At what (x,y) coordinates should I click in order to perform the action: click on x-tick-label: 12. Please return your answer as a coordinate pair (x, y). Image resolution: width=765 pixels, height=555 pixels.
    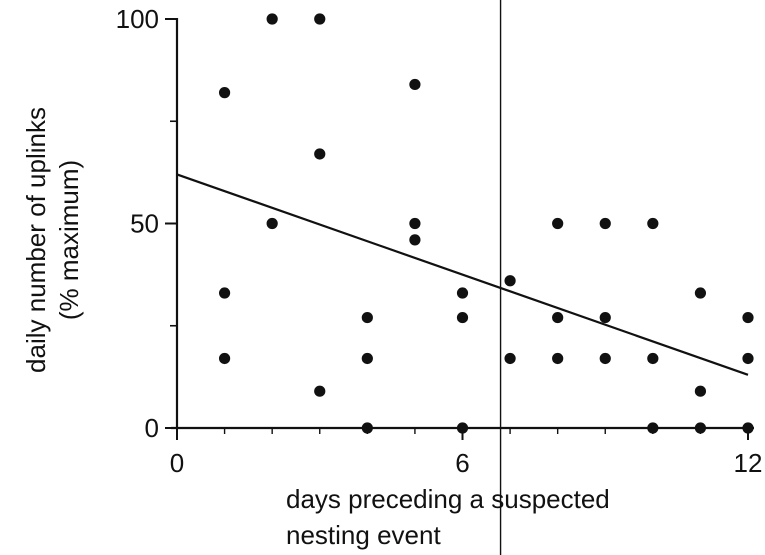
    Looking at the image, I should click on (748, 463).